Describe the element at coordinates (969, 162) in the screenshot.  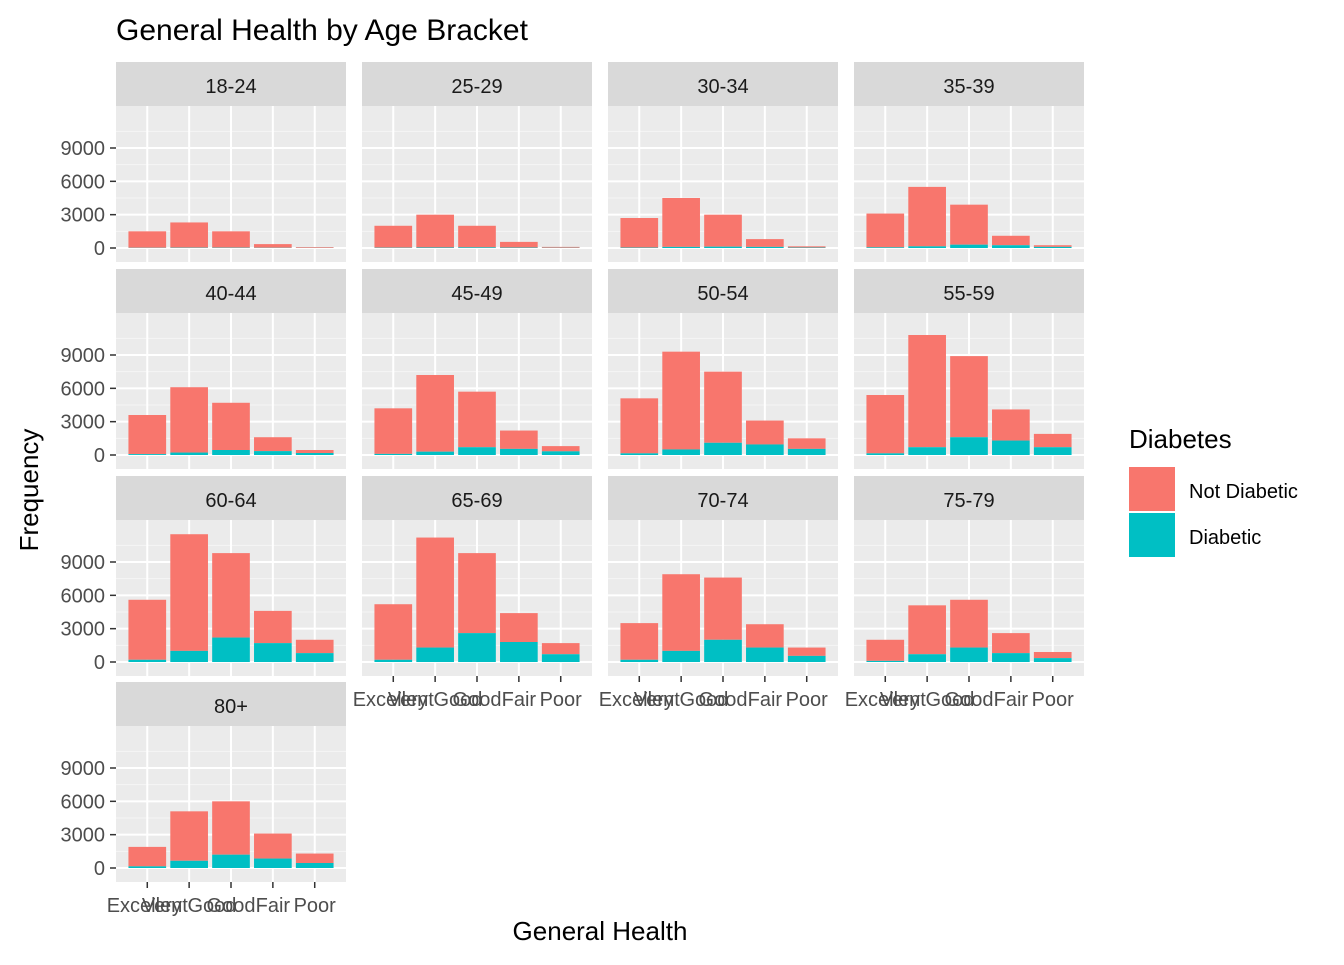
I see `facet-panel-35-39: 35-39` at that location.